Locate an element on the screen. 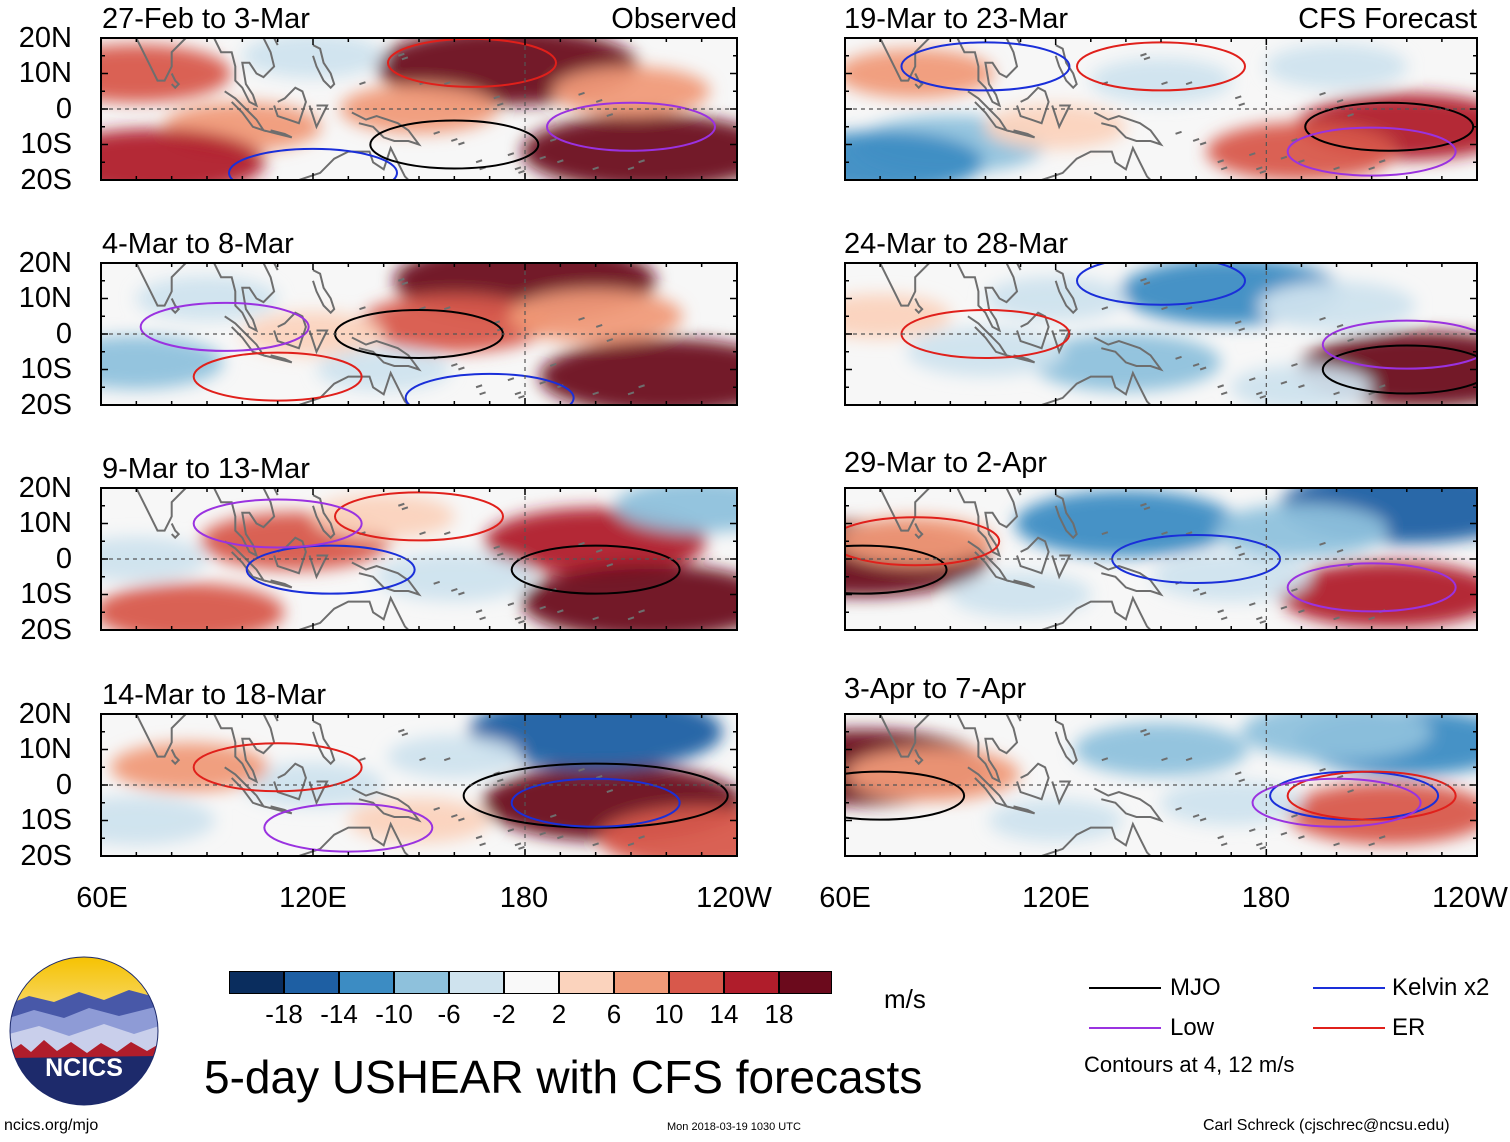 This screenshot has width=1510, height=1142. footer-timestamp: Mon 2018-03-19 1030 UTC is located at coordinates (734, 1127).